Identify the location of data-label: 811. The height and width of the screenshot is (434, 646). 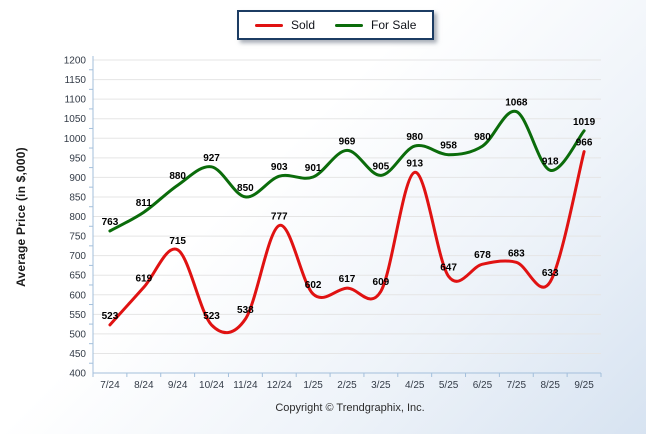
(144, 203).